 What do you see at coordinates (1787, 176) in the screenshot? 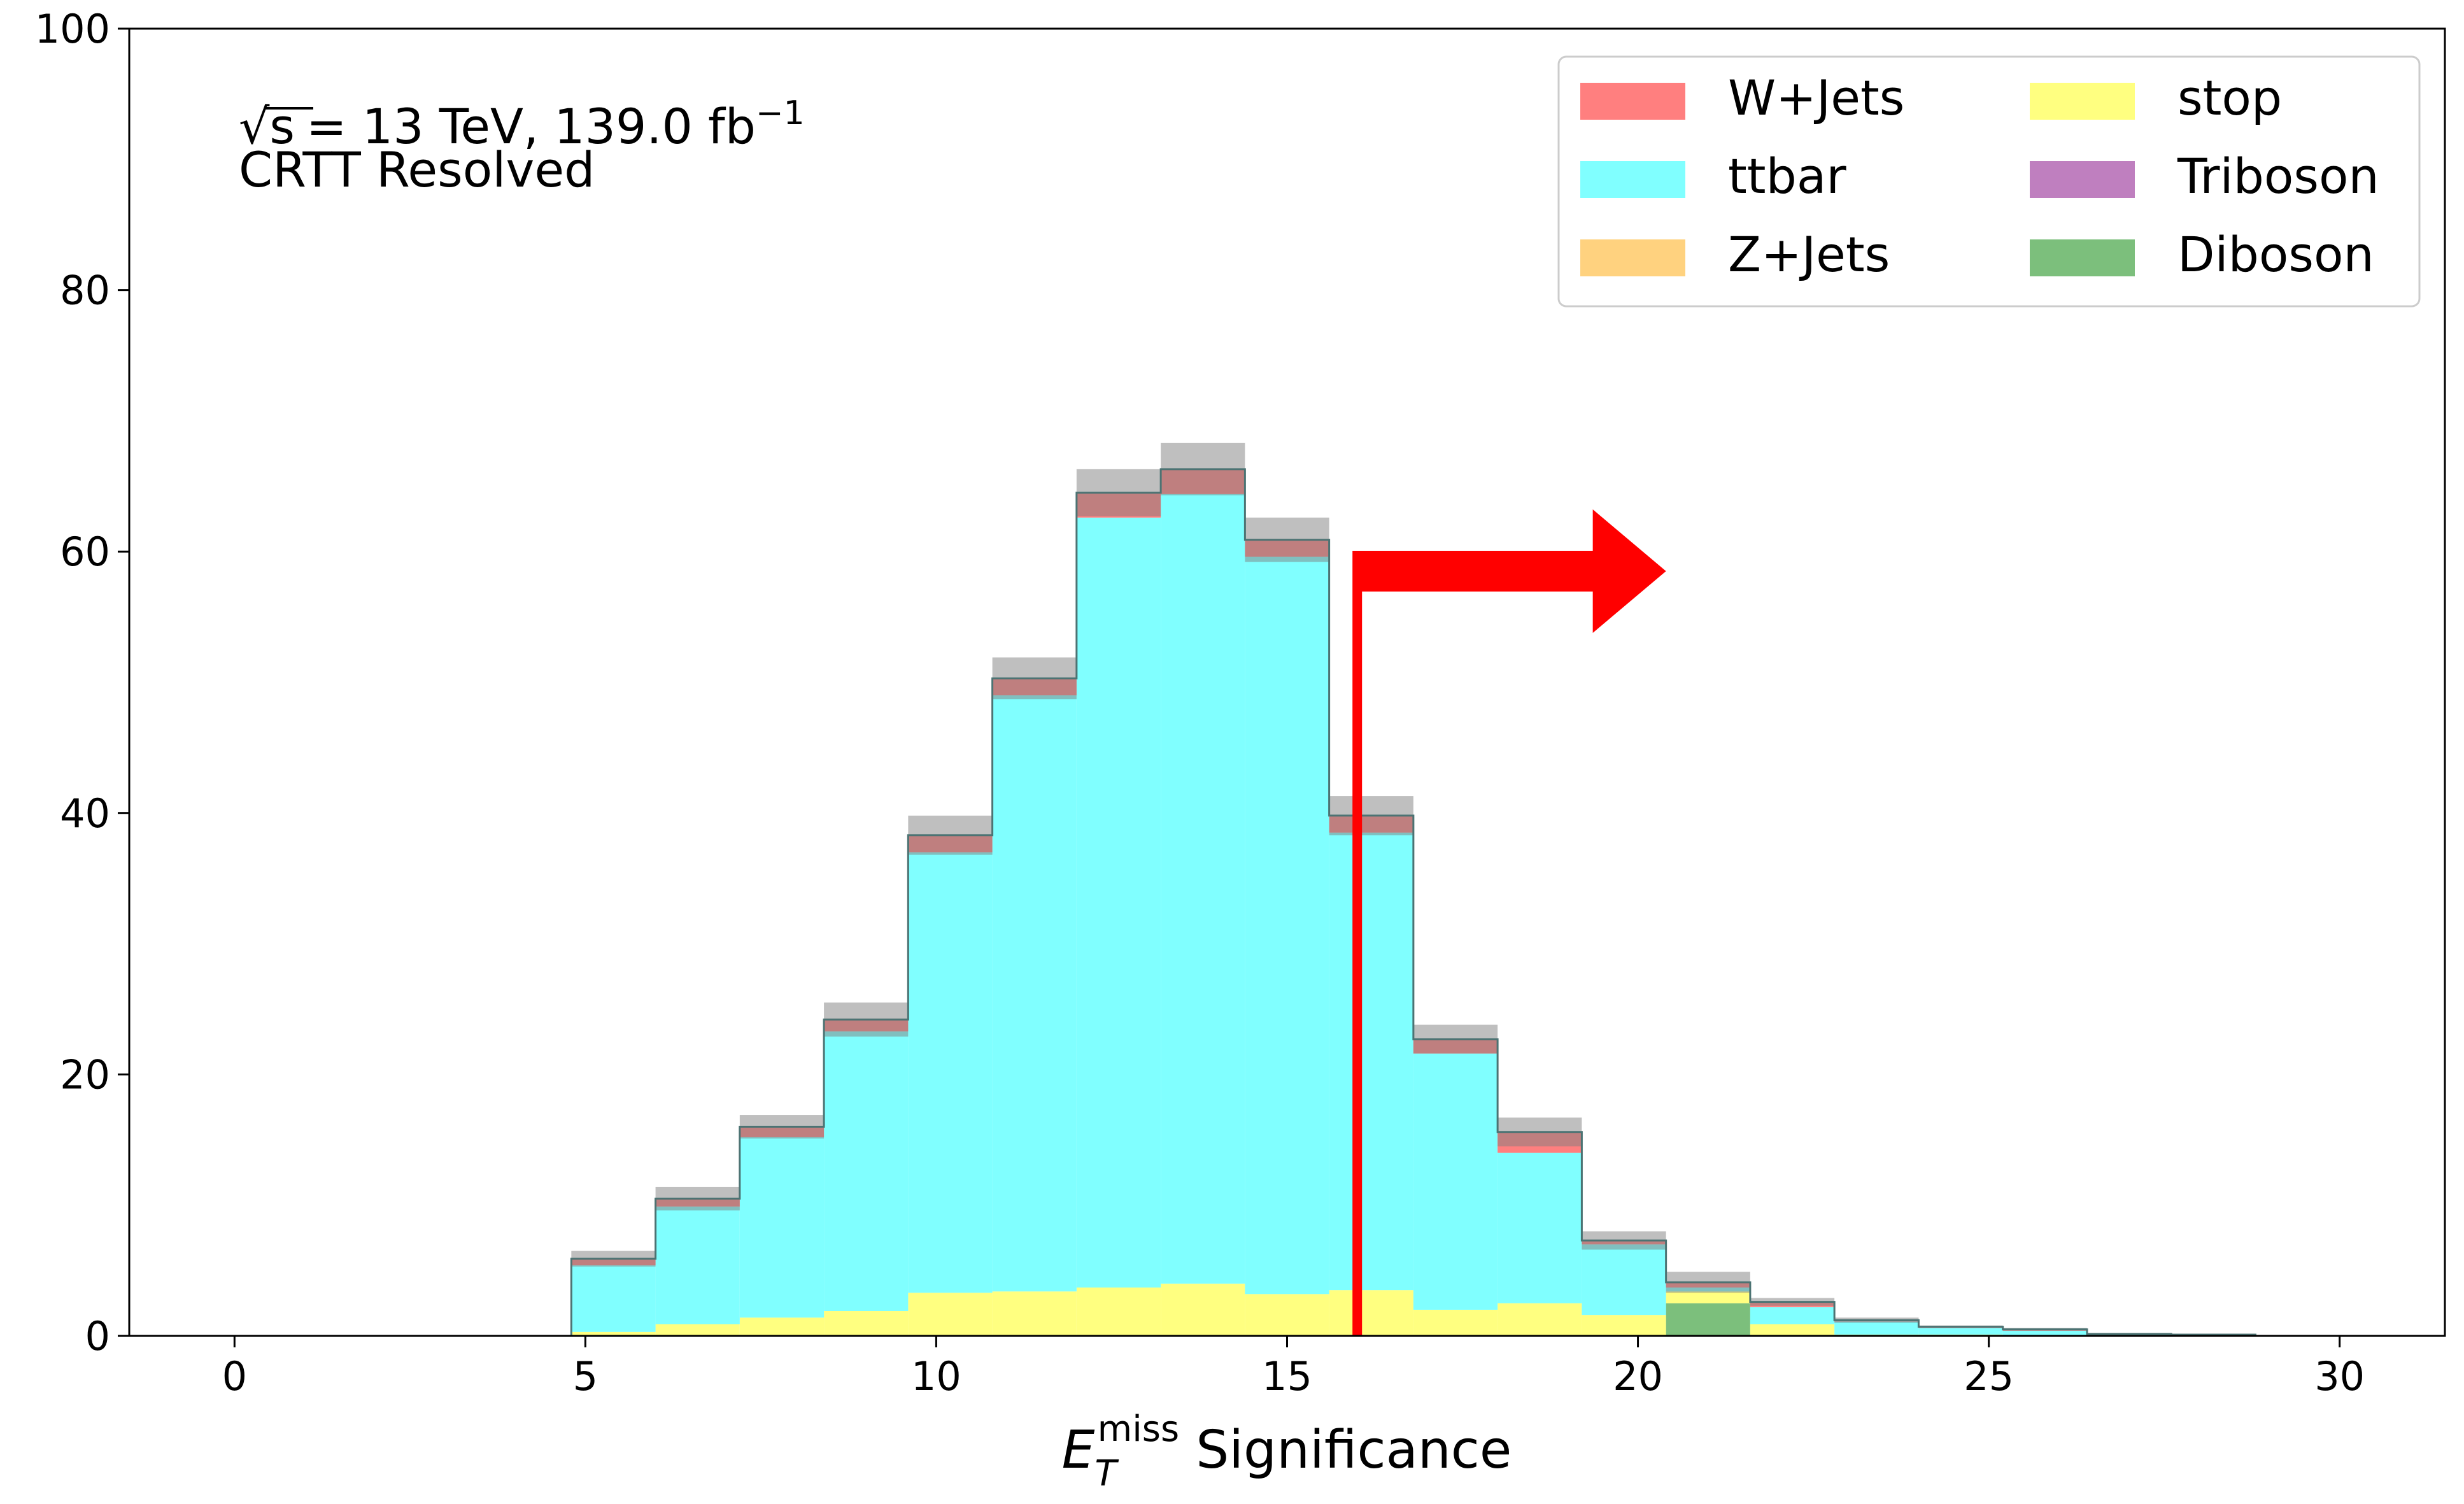
I see `legend-label-ttbar: ttbar` at bounding box center [1787, 176].